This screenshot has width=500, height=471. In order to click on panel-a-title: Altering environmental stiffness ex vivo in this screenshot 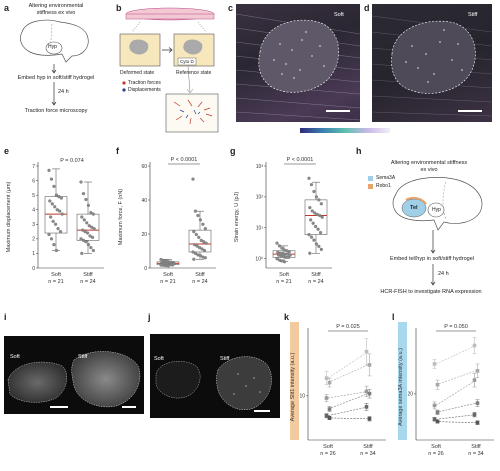, I will do `click(56, 9)`.